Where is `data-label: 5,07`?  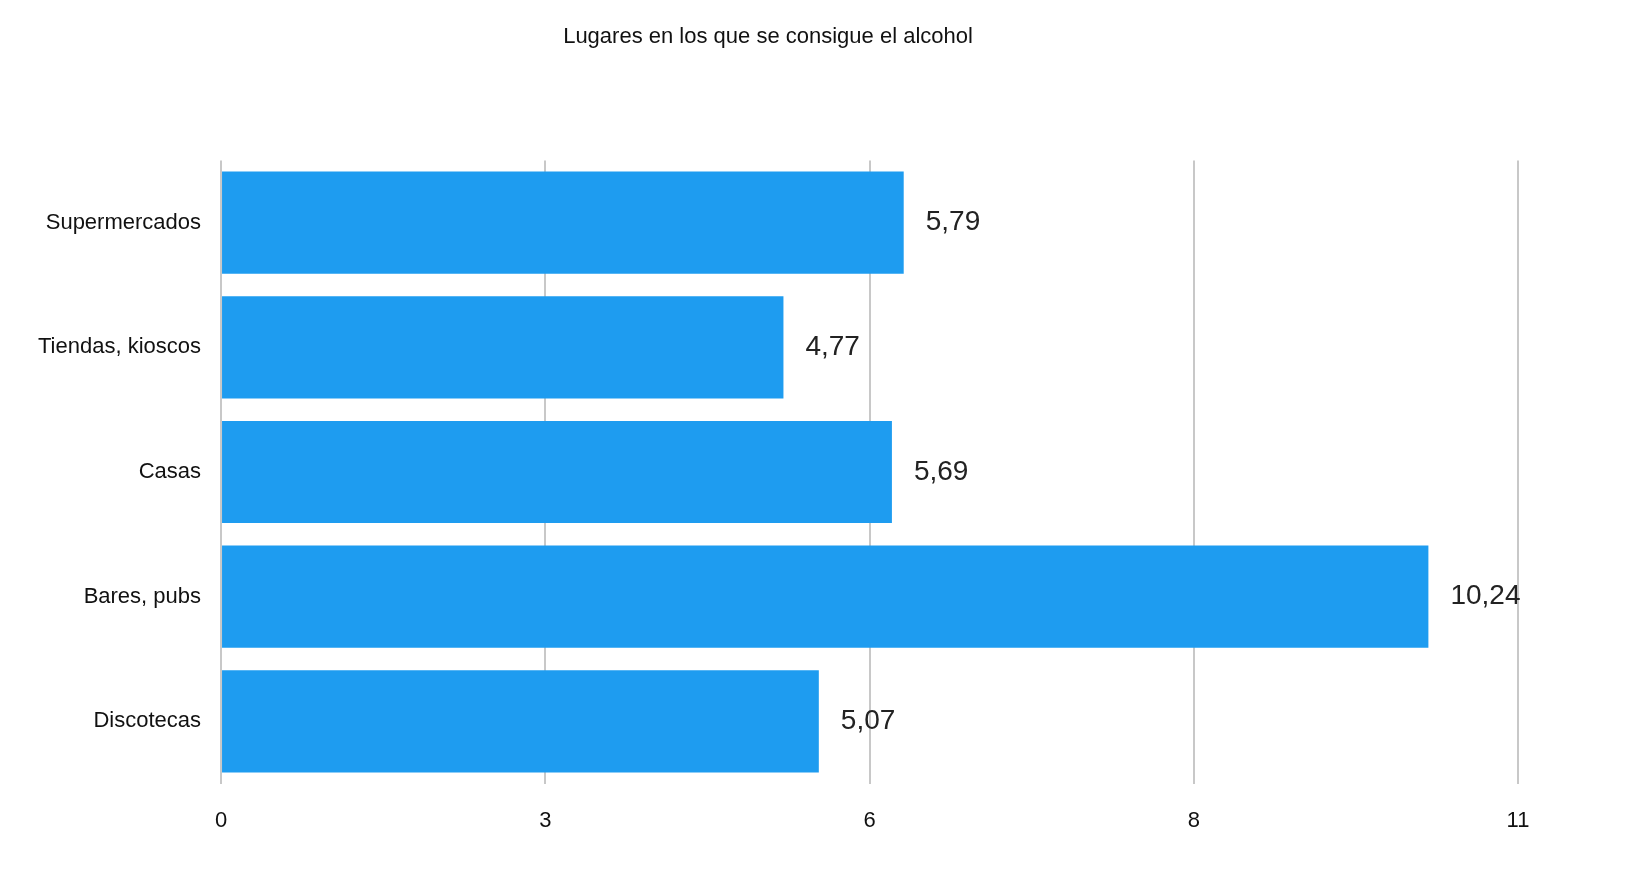 data-label: 5,07 is located at coordinates (868, 719).